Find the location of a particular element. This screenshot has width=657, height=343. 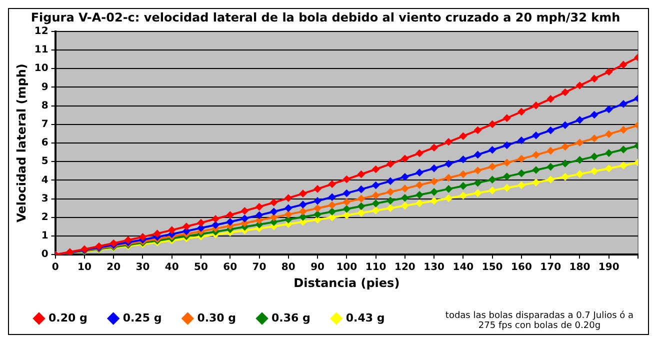

y-tick-label: 7 is located at coordinates (44, 124).